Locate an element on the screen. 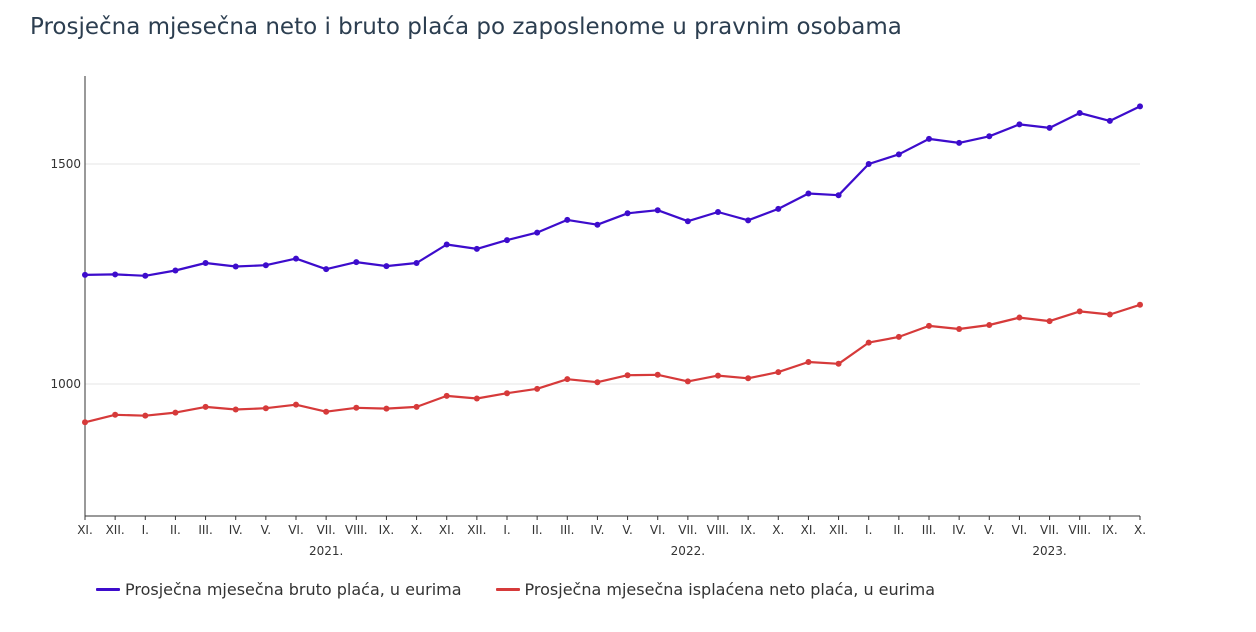 The image size is (1256, 632). x-tick-label: I. is located at coordinates (868, 530).